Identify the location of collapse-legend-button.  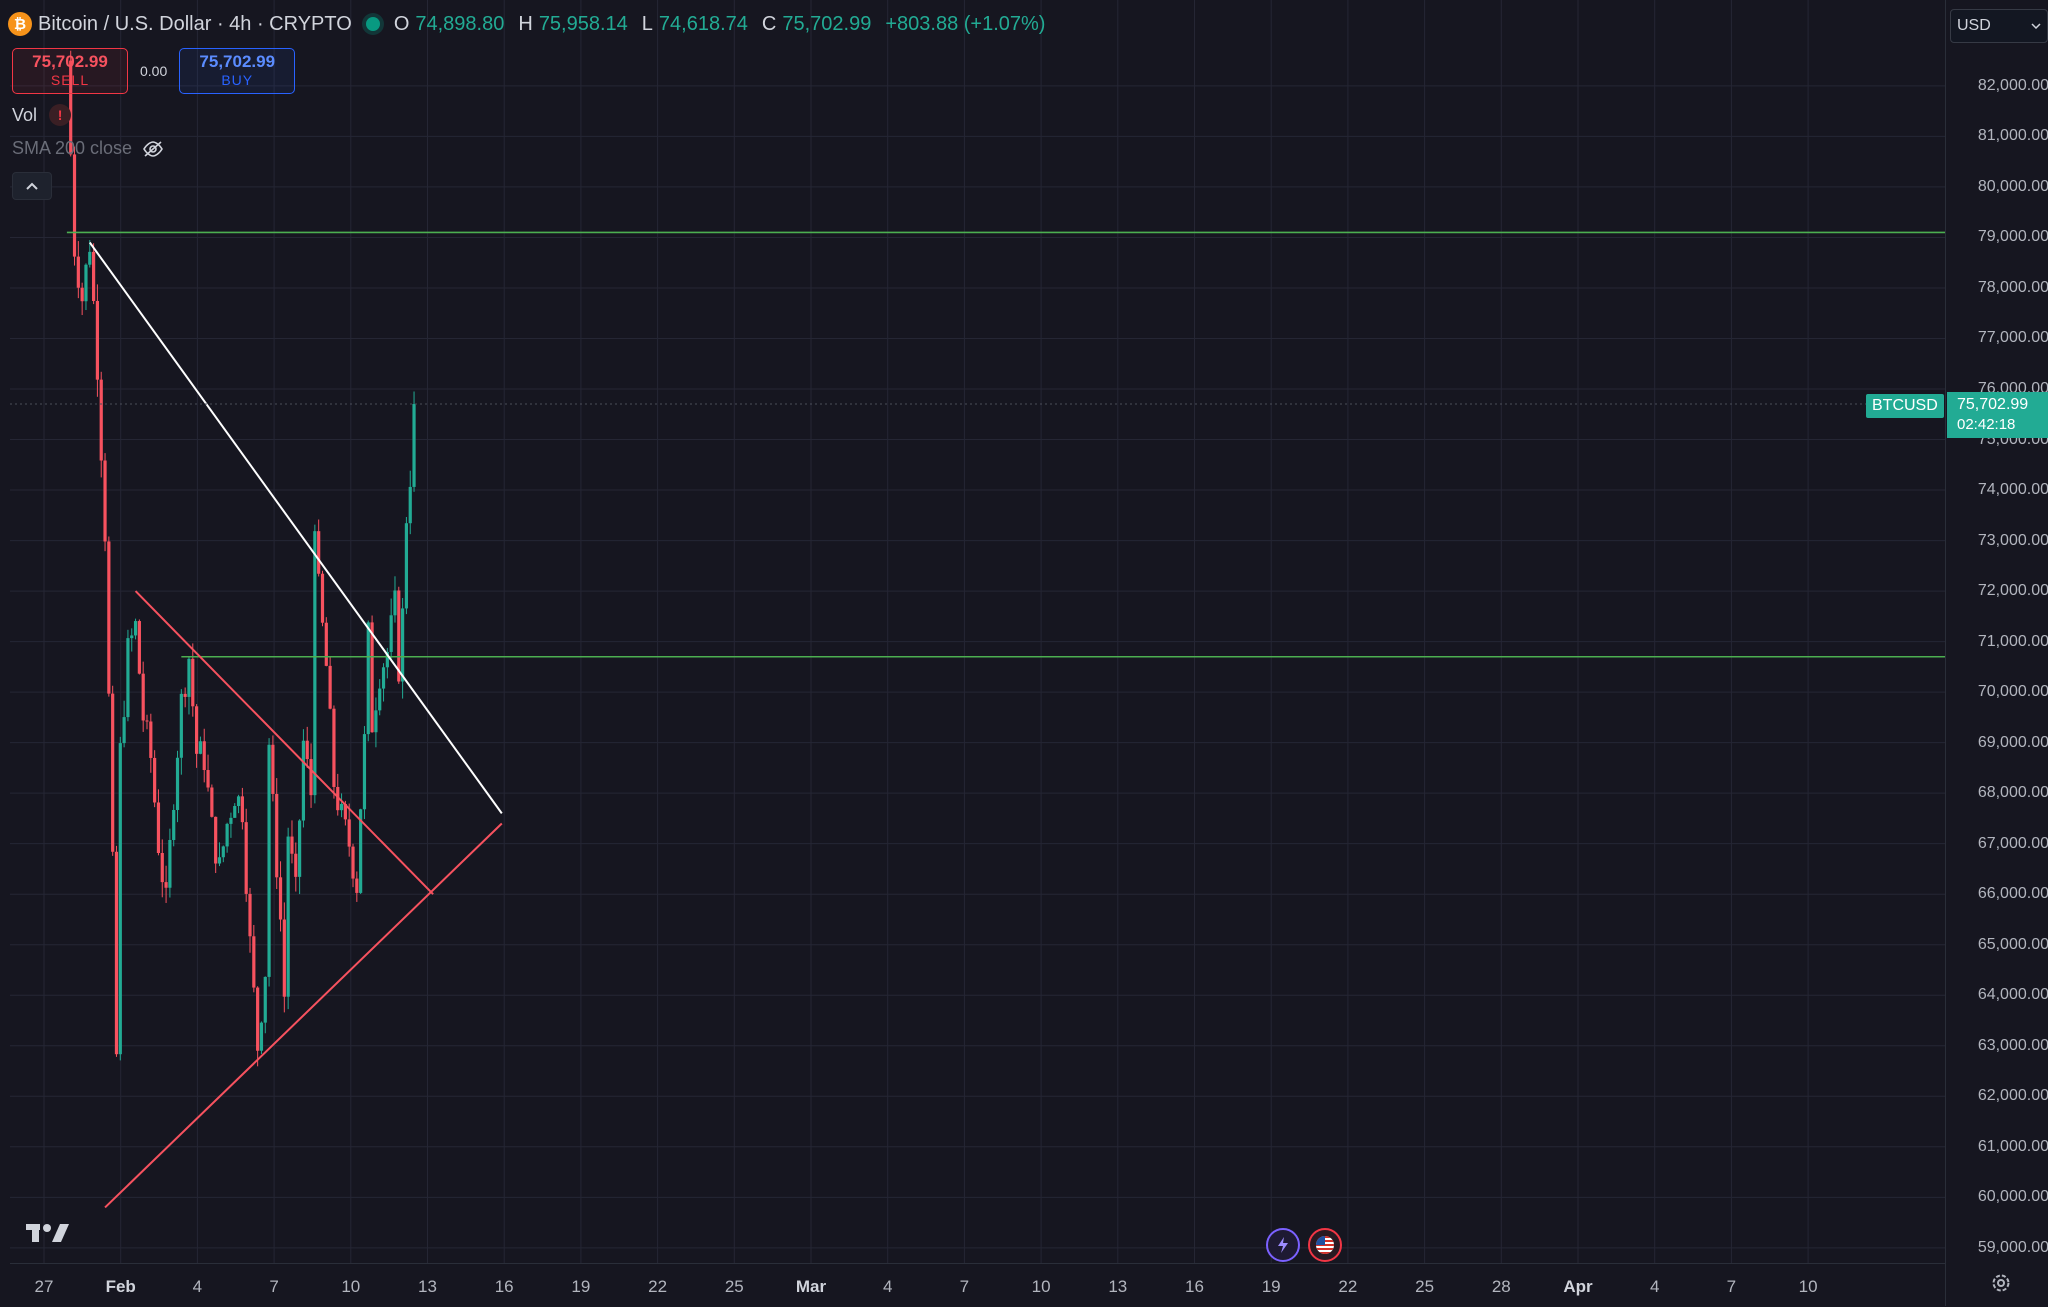
(32, 186).